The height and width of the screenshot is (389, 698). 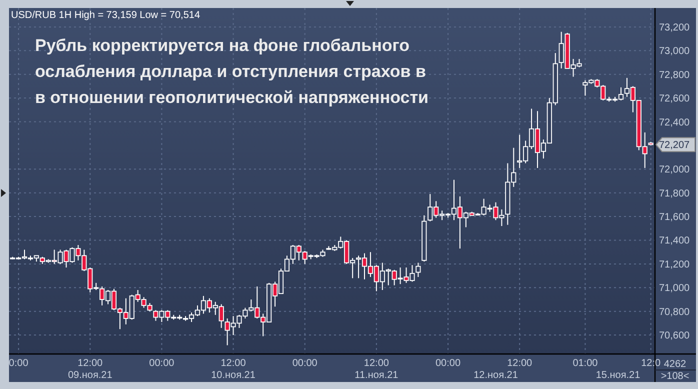 I want to click on y-tick-label: 71,200, so click(x=674, y=264).